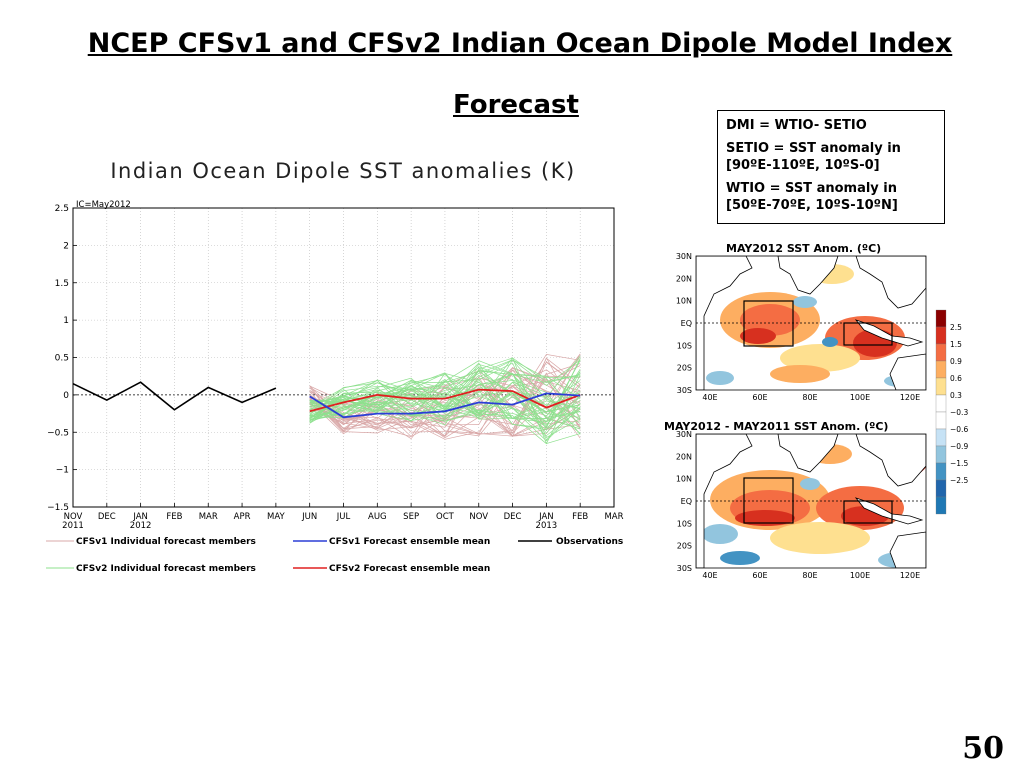 The image size is (1024, 768). I want to click on y-tick-label: −1.5, so click(58, 508).